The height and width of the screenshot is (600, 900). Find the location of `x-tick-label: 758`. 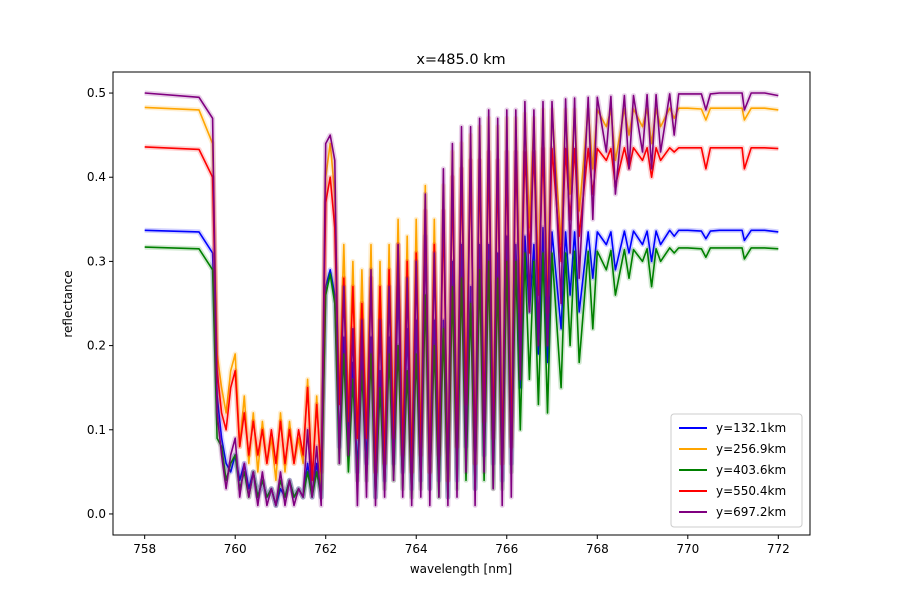

x-tick-label: 758 is located at coordinates (144, 549).